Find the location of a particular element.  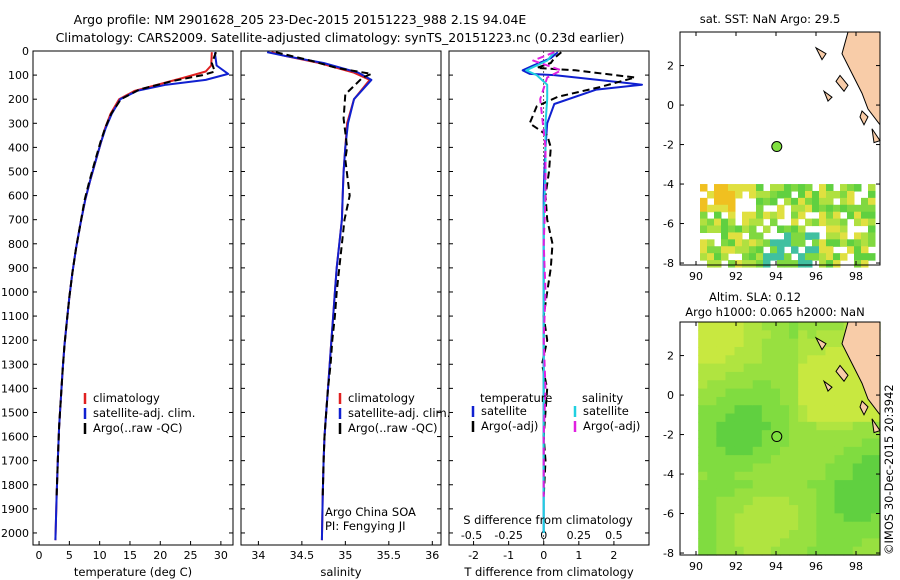

top-tick-label: -0.5 is located at coordinates (471, 535).